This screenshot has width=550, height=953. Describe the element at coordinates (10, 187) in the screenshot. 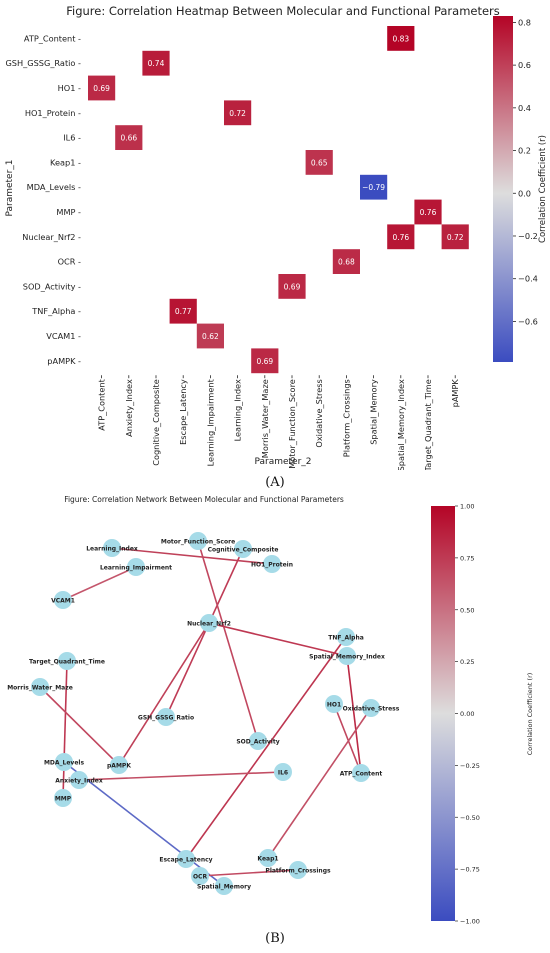

I see `heatmap-ylabel: Parameter_1` at that location.